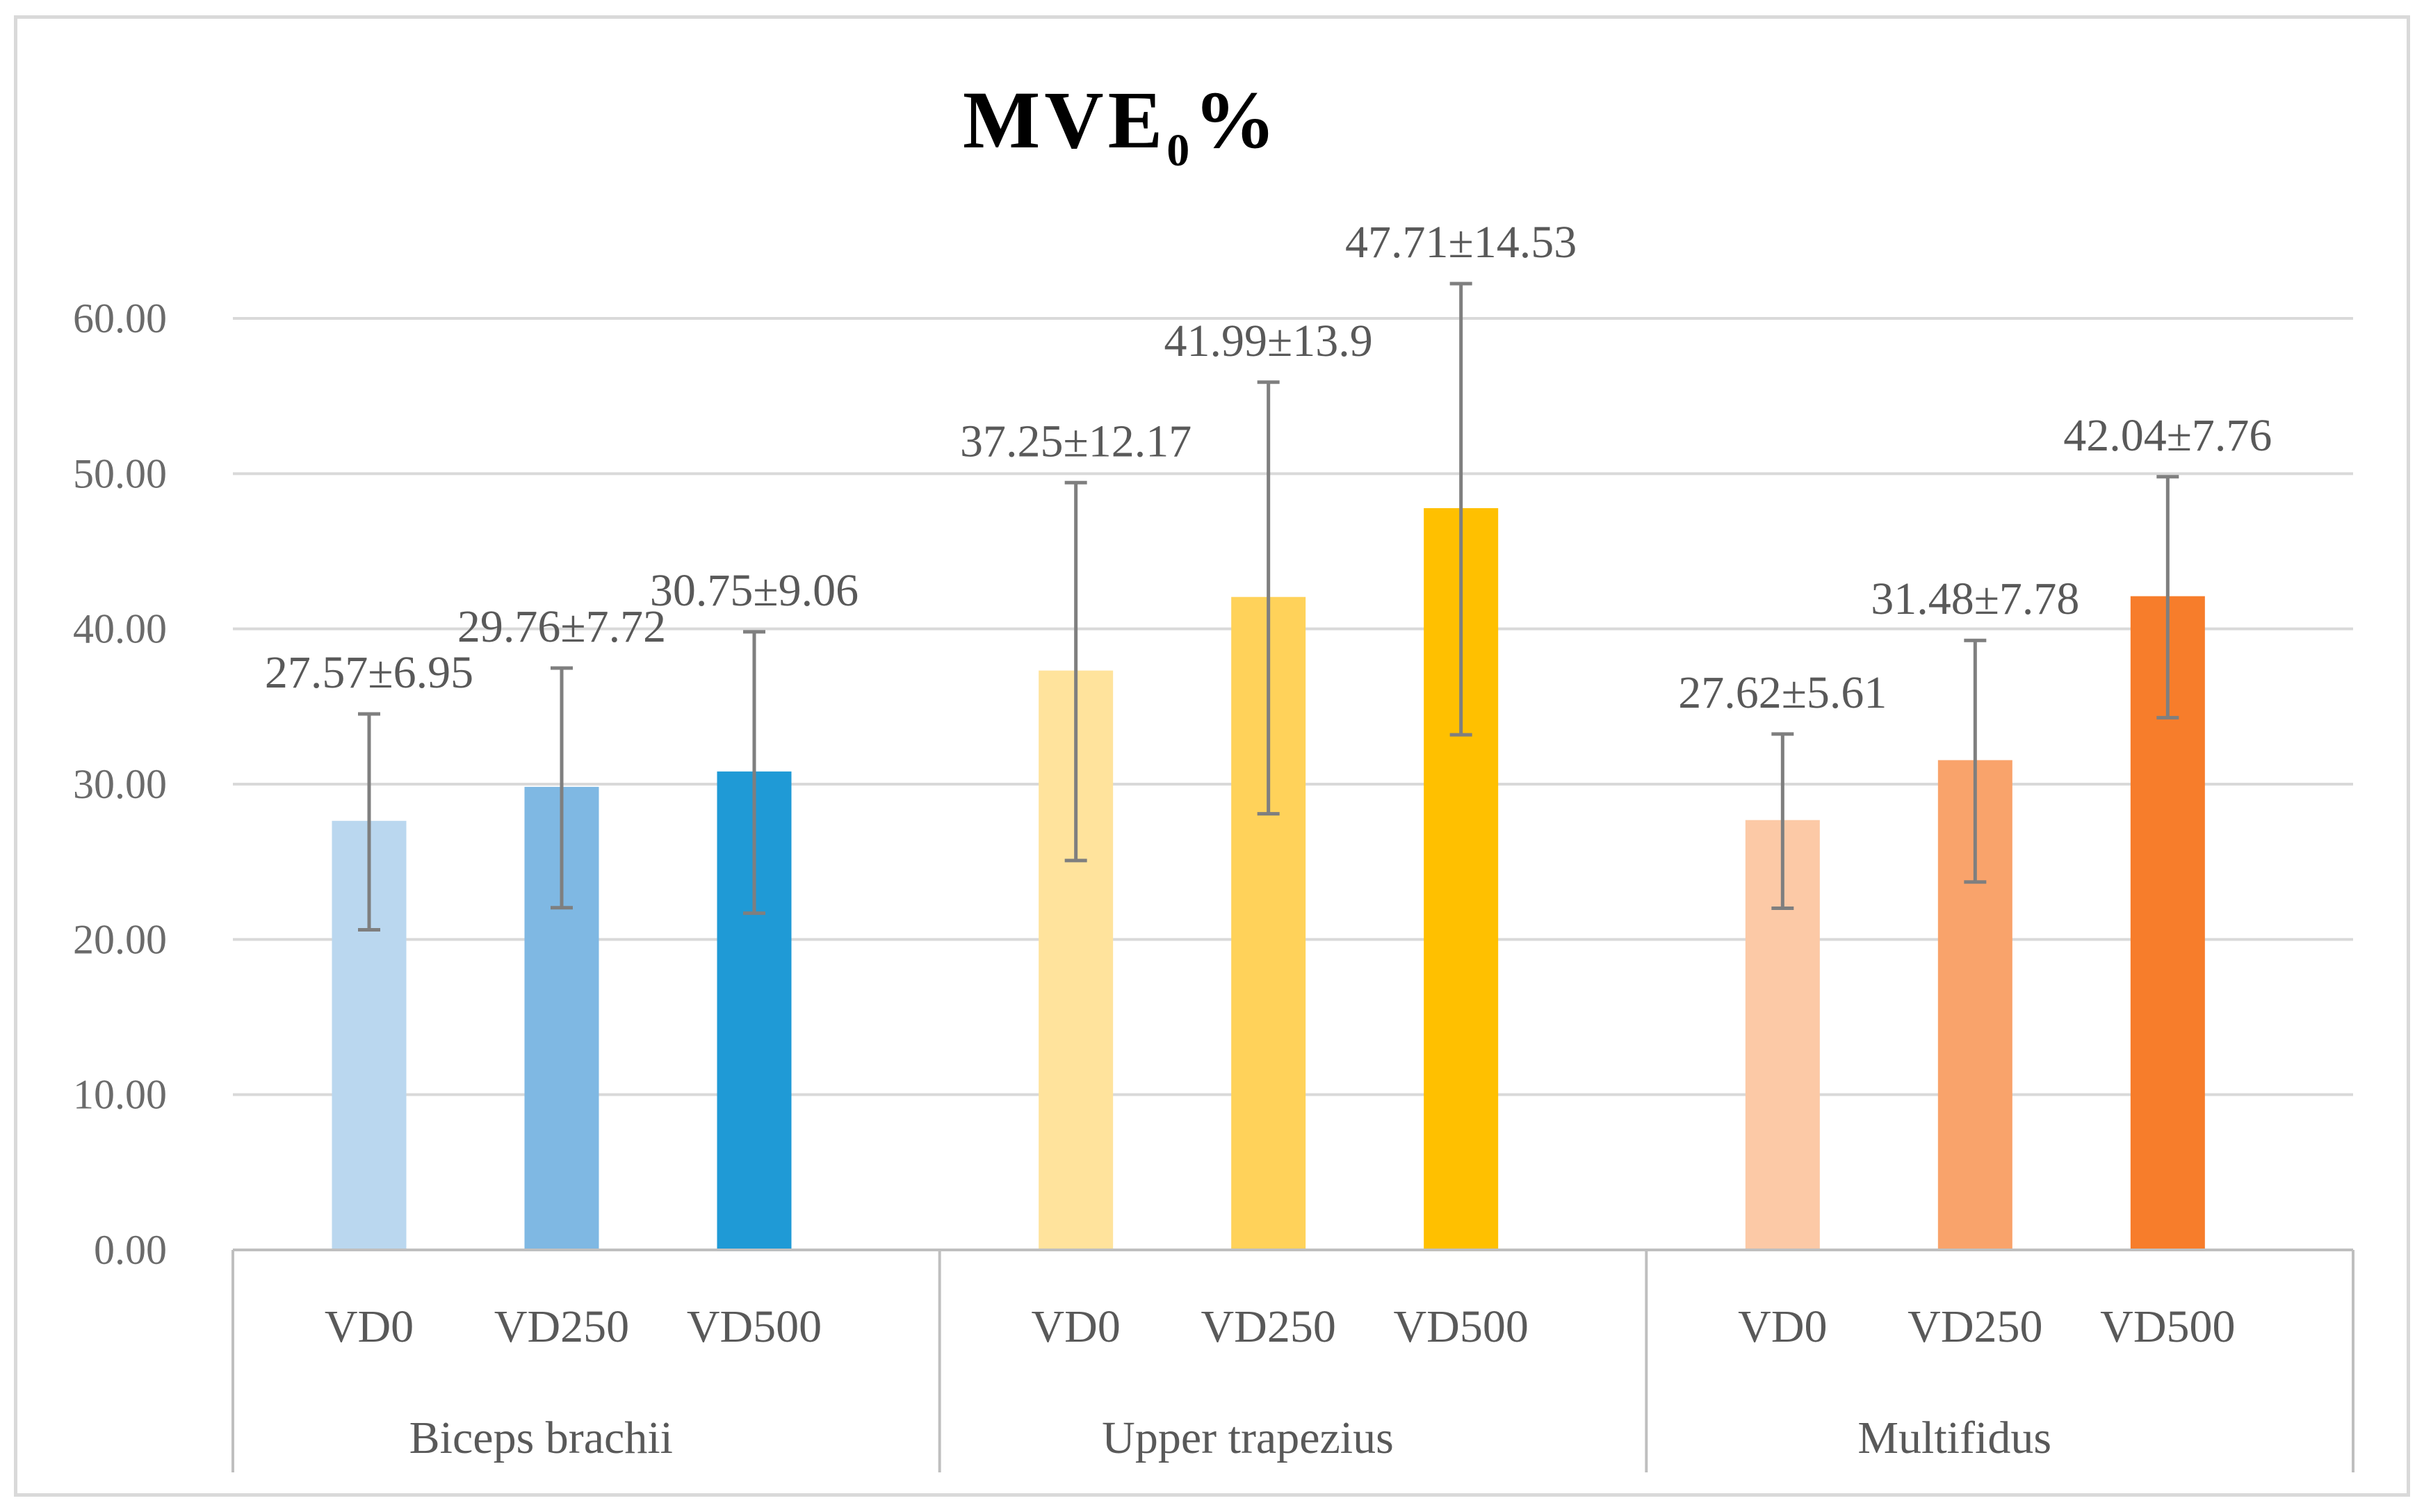 The image size is (2424, 1512). Describe the element at coordinates (1461, 243) in the screenshot. I see `data-label: 47.71±14.53` at that location.